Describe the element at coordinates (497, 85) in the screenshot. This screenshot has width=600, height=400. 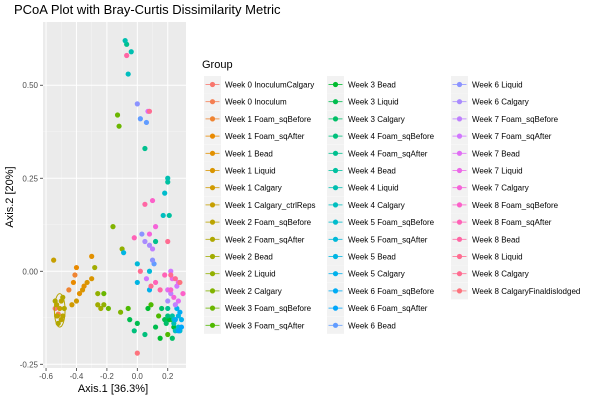
I see `legend-label: Week 6 Liquid` at that location.